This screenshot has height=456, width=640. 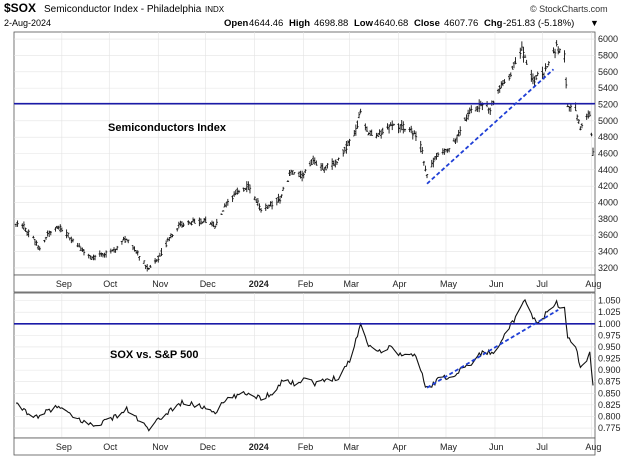 I want to click on y-tick-label: 3600, so click(x=608, y=235).